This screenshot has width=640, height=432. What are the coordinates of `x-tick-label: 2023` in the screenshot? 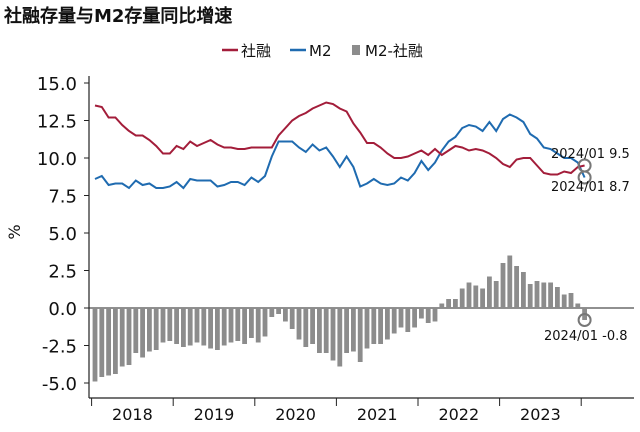 It's located at (540, 414).